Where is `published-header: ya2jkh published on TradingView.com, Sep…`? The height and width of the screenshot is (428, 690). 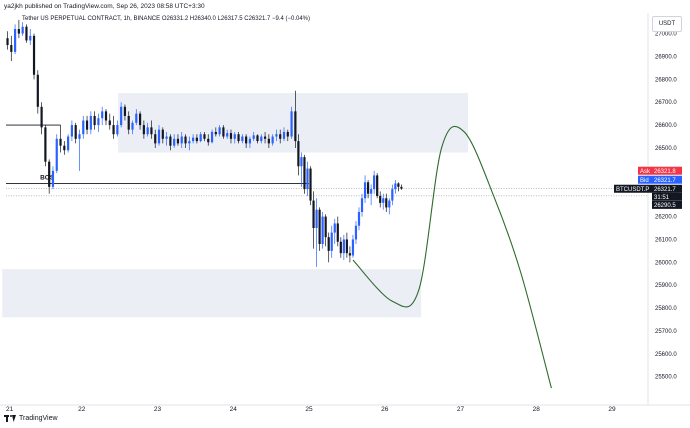 published-header: ya2jkh published on TradingView.com, Sep… is located at coordinates (345, 6).